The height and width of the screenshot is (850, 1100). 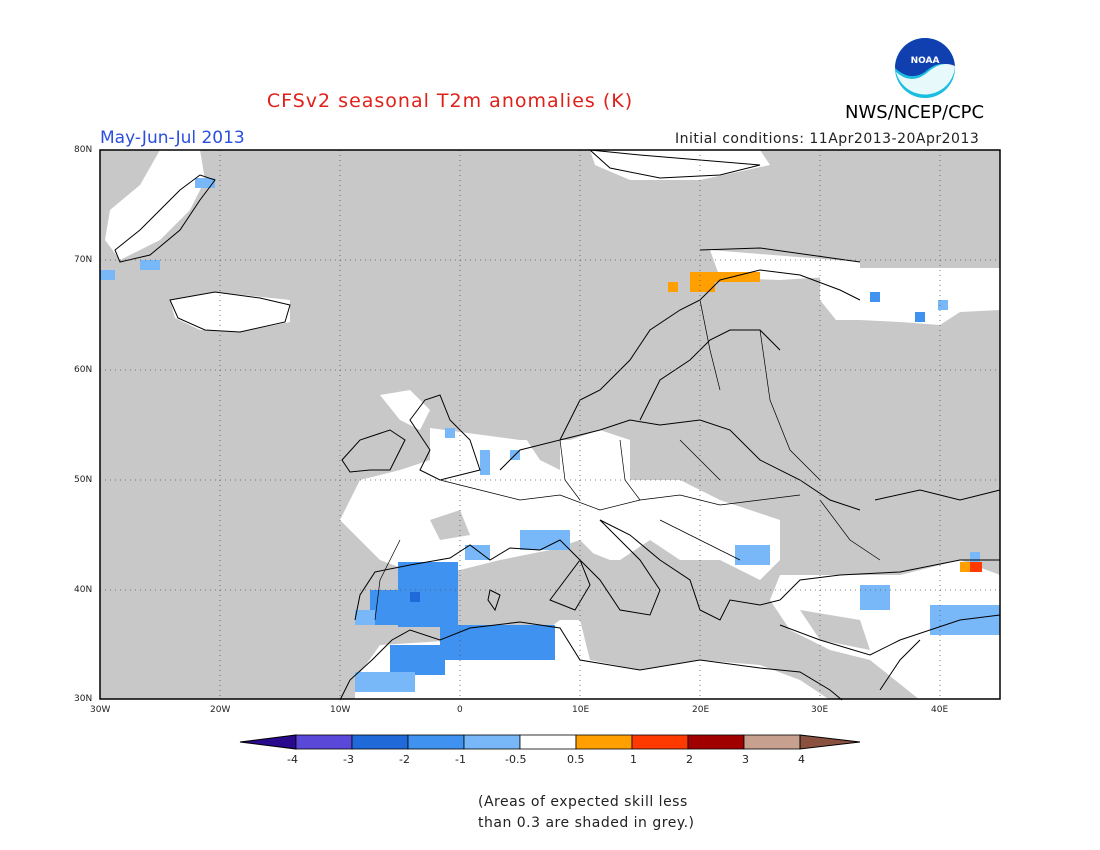 I want to click on colorbar-min-arrow, so click(x=268, y=742).